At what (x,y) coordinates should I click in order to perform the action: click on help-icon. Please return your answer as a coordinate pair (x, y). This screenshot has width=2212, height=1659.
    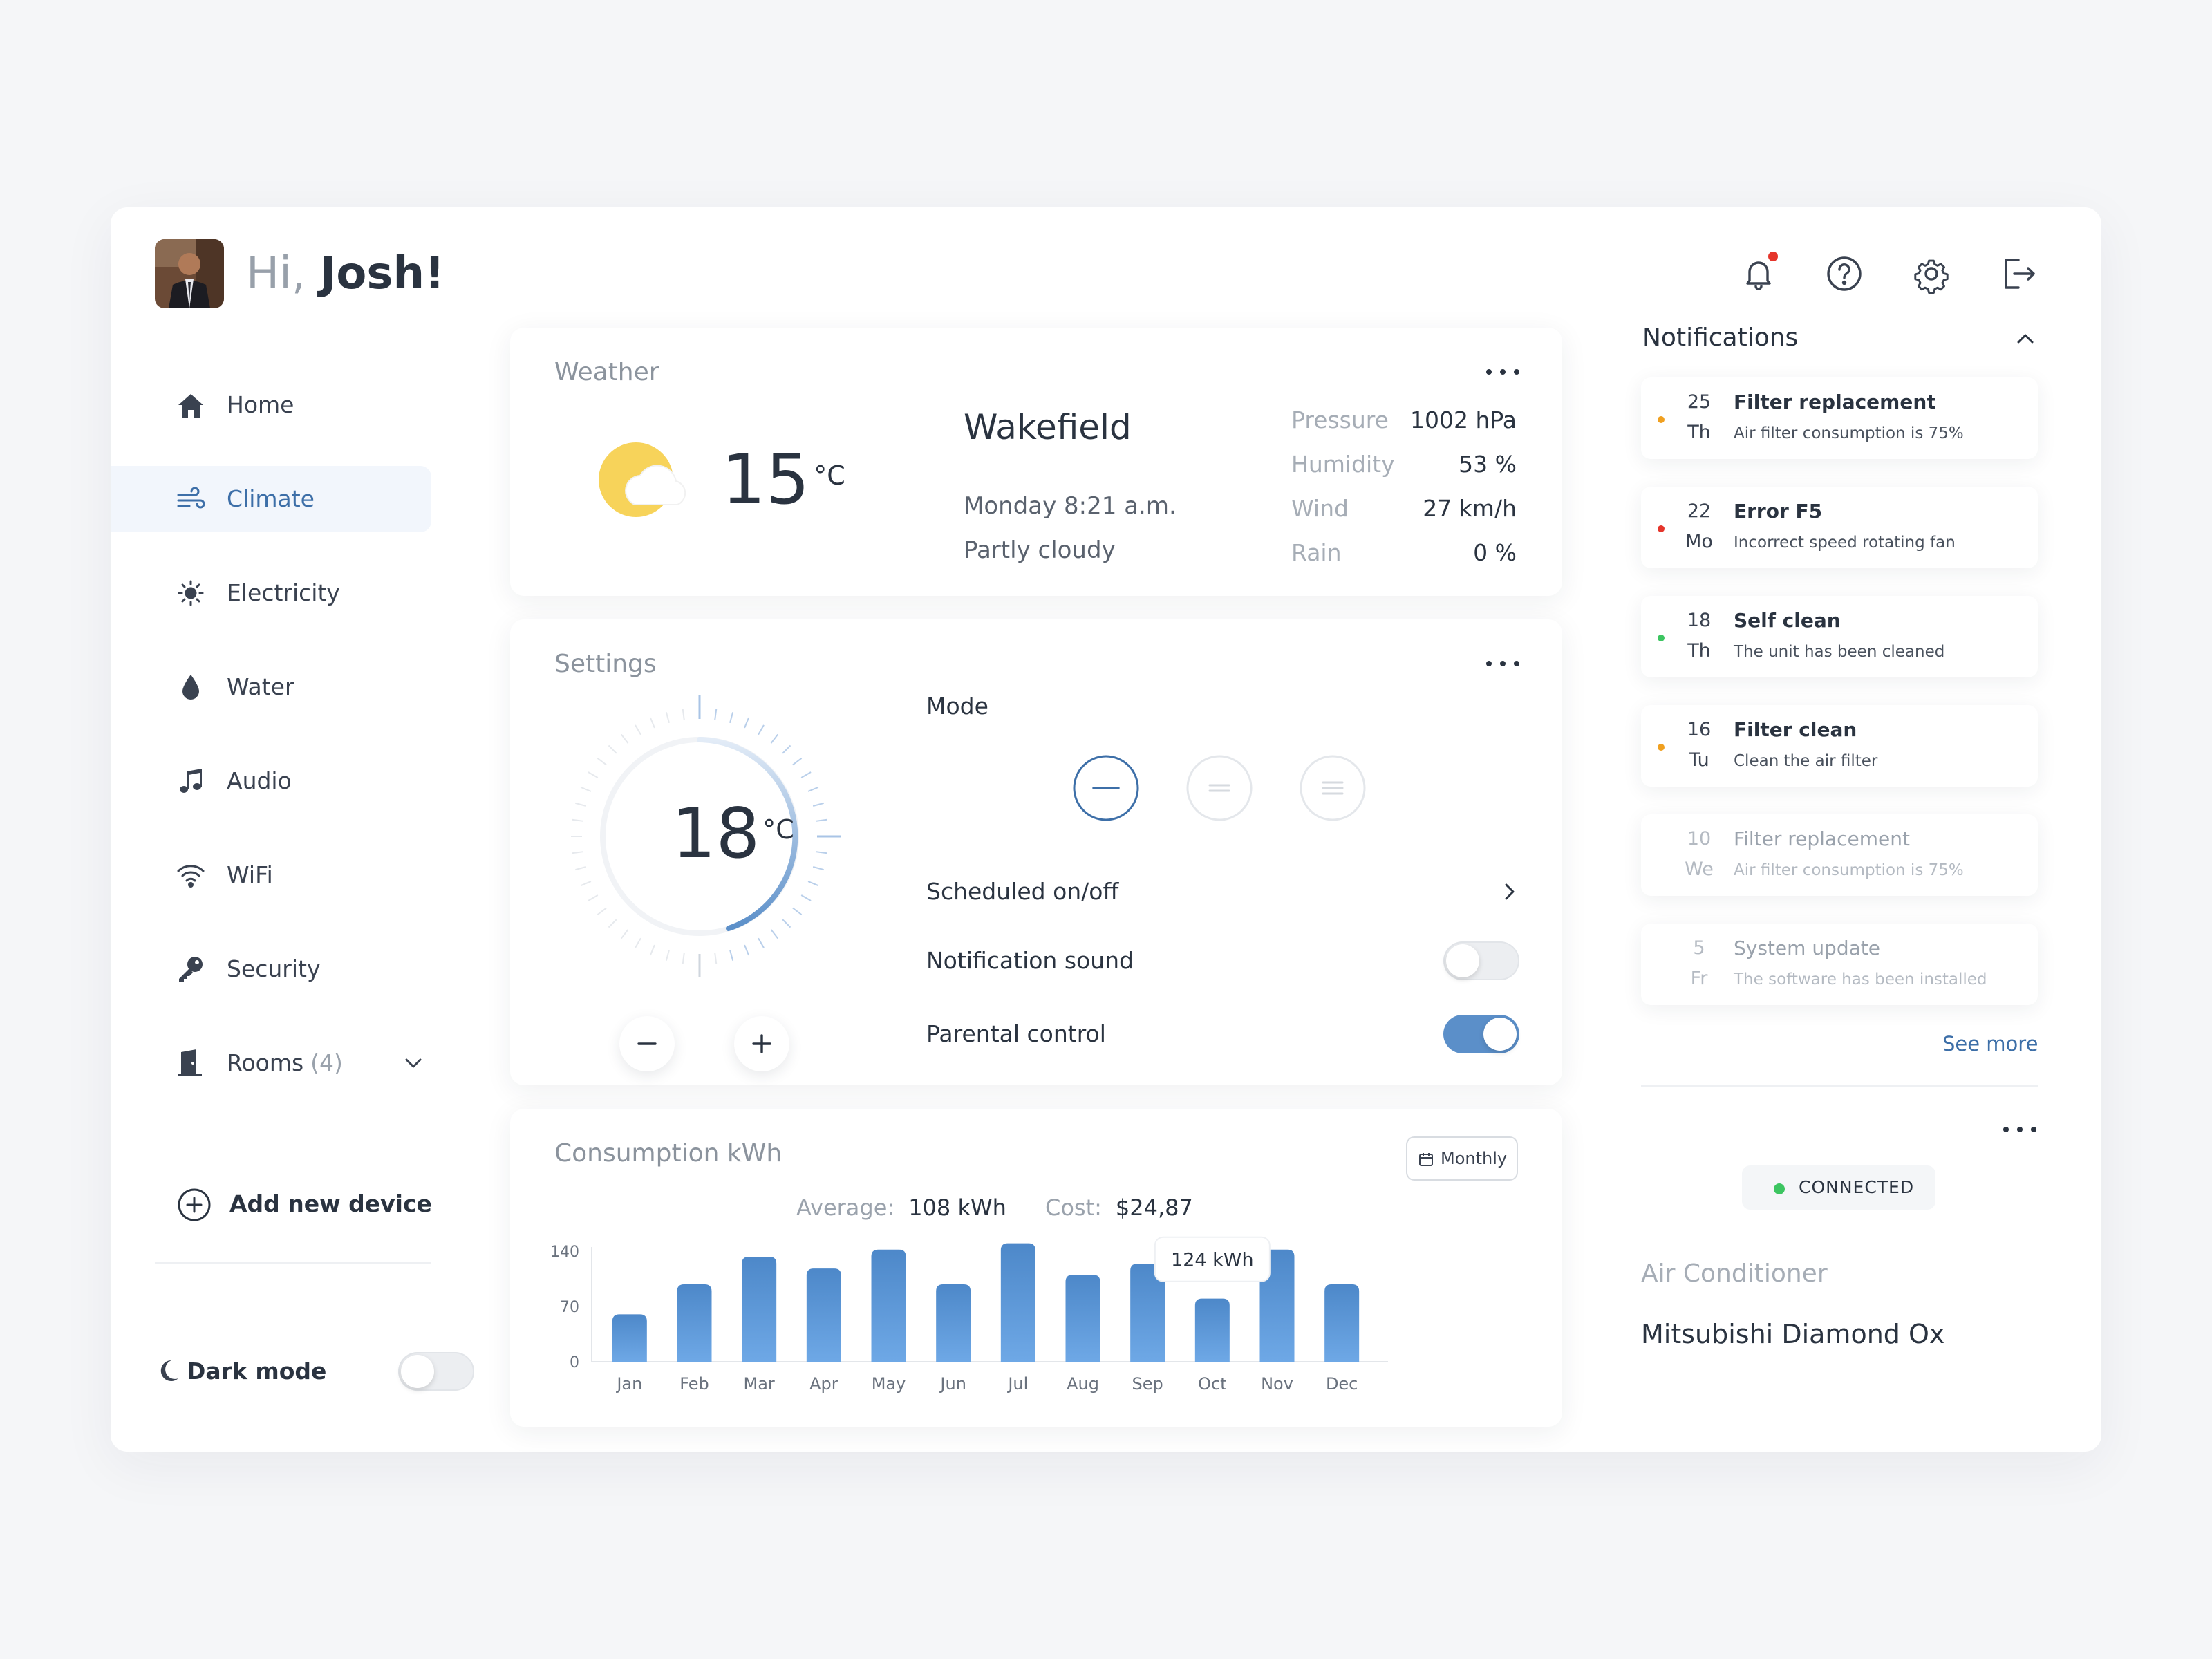
    Looking at the image, I should click on (1844, 273).